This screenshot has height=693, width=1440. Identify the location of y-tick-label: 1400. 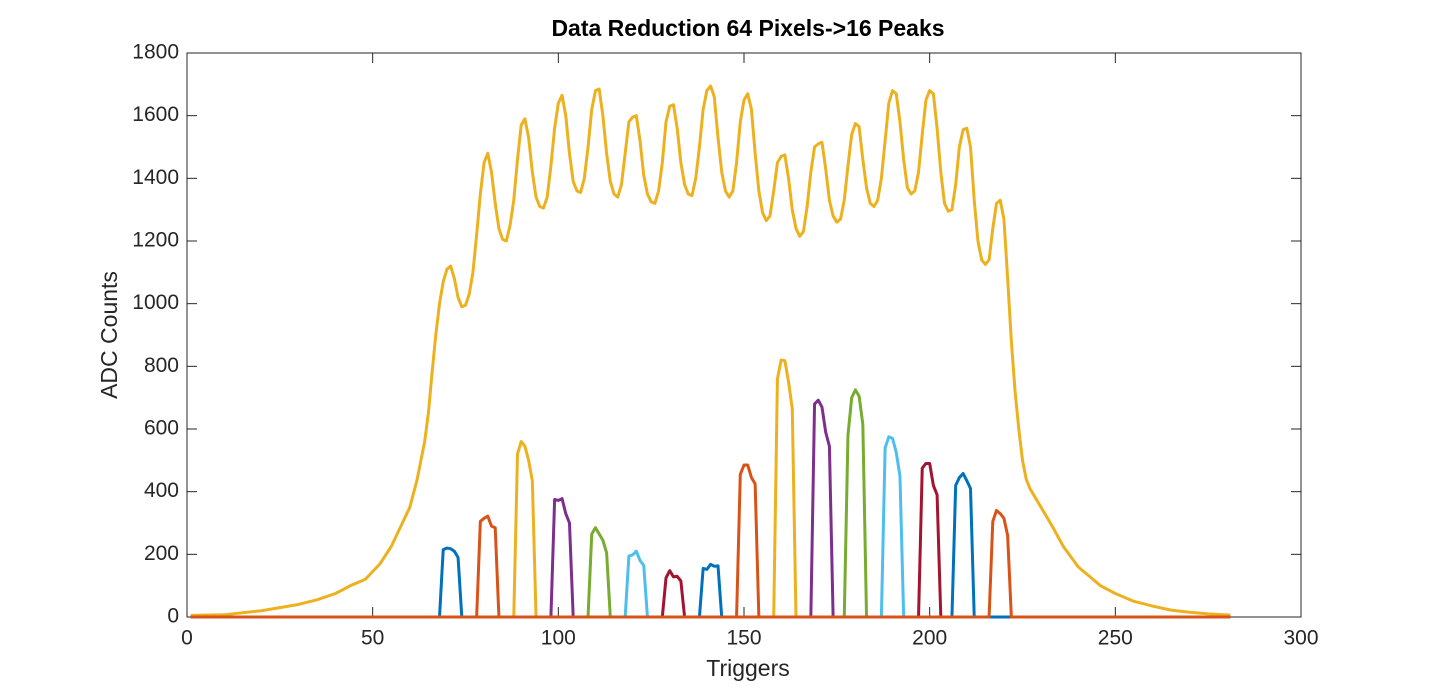
(155, 177).